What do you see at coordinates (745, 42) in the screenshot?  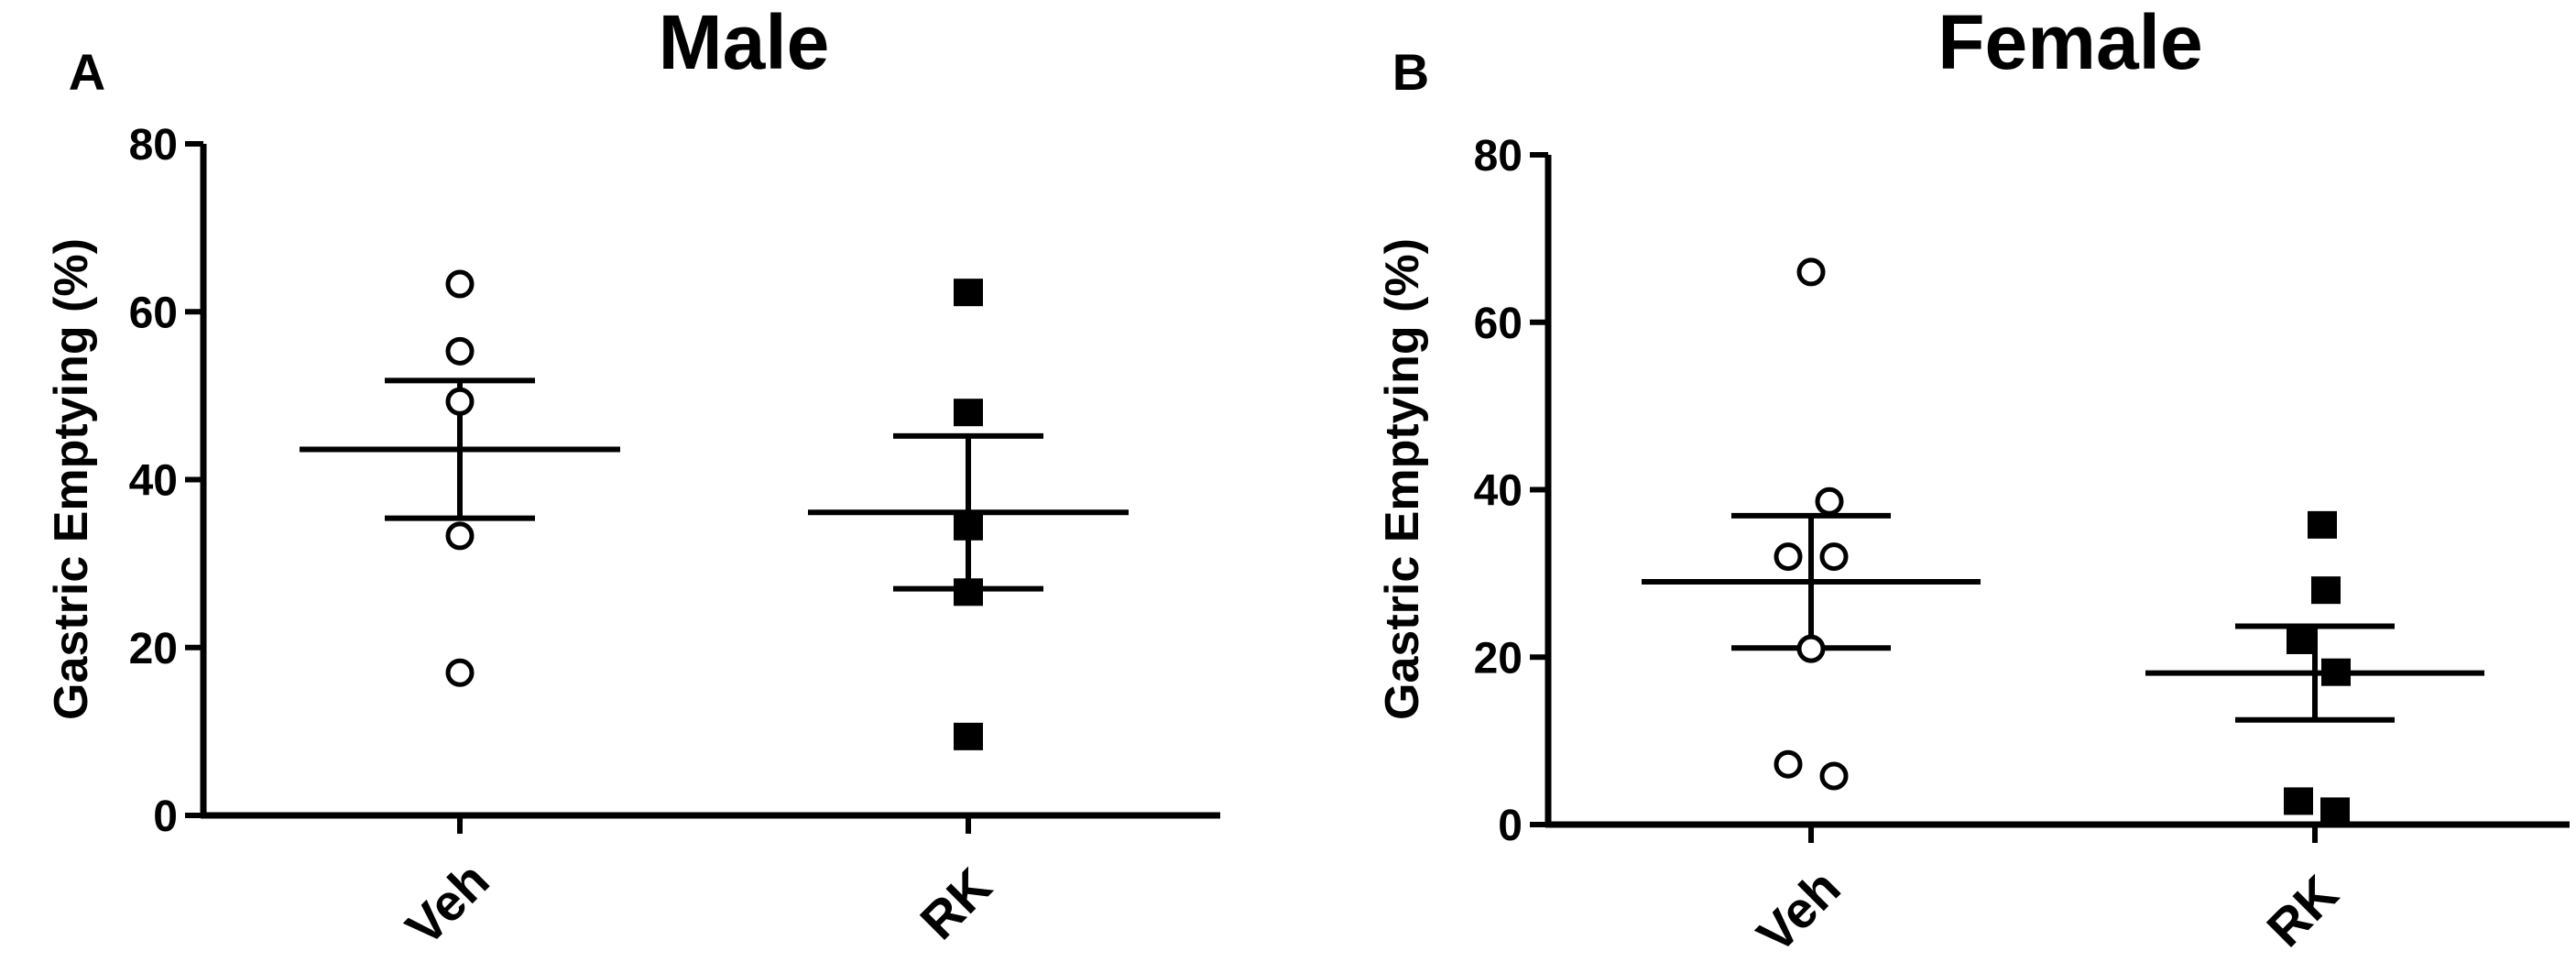 I see `chart-title: Male` at bounding box center [745, 42].